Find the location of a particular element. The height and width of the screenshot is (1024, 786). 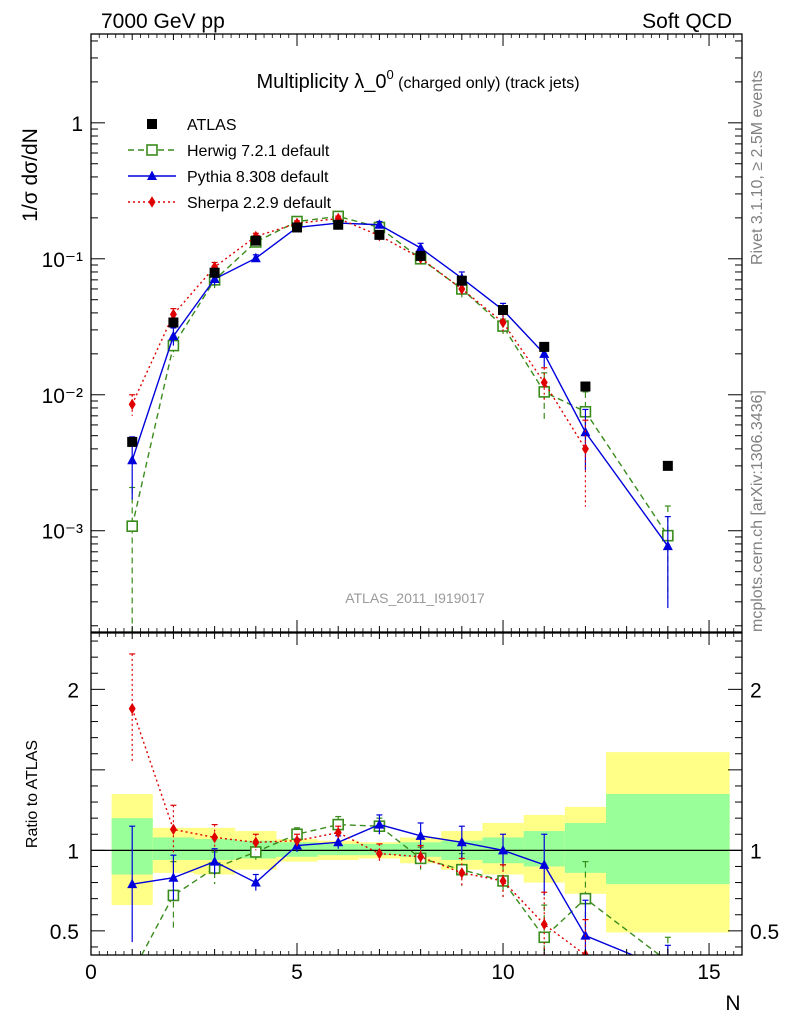

legend-pythia-8-308-default-marker is located at coordinates (152, 175).